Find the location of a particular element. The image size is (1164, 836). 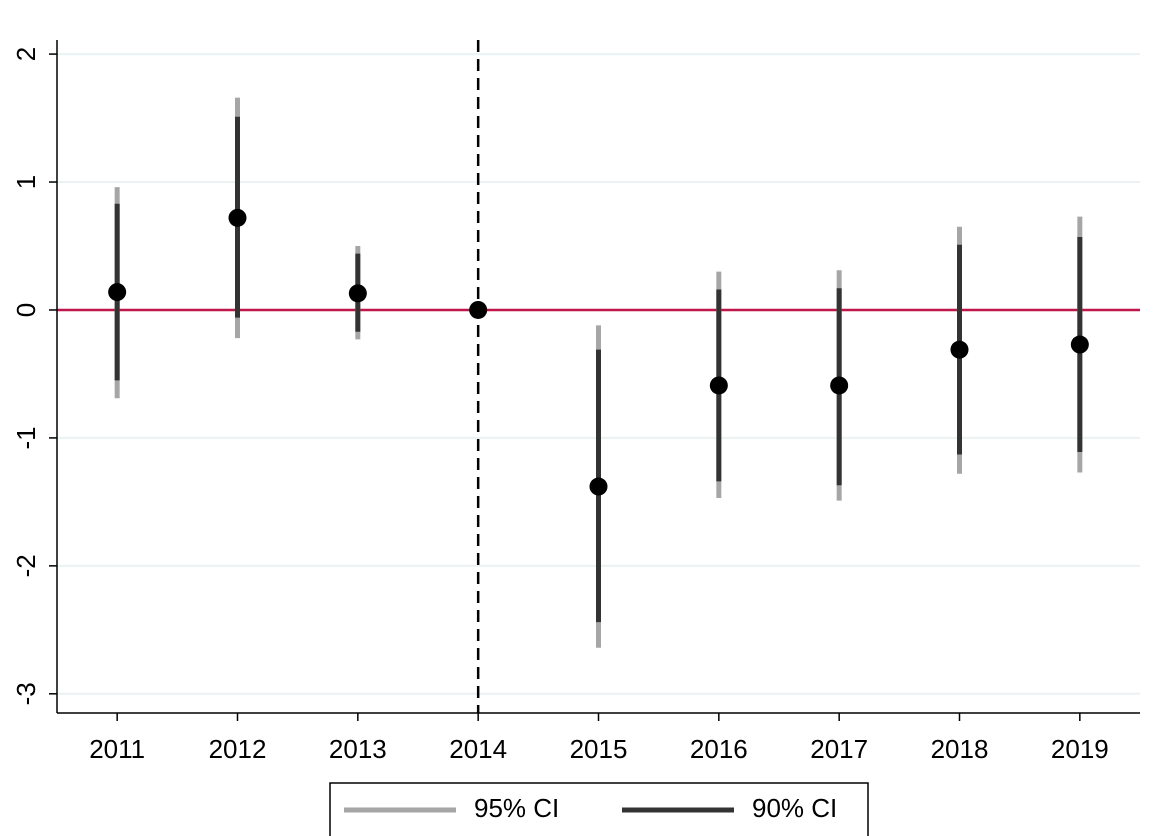

legend-label: 90% CI is located at coordinates (794, 808).